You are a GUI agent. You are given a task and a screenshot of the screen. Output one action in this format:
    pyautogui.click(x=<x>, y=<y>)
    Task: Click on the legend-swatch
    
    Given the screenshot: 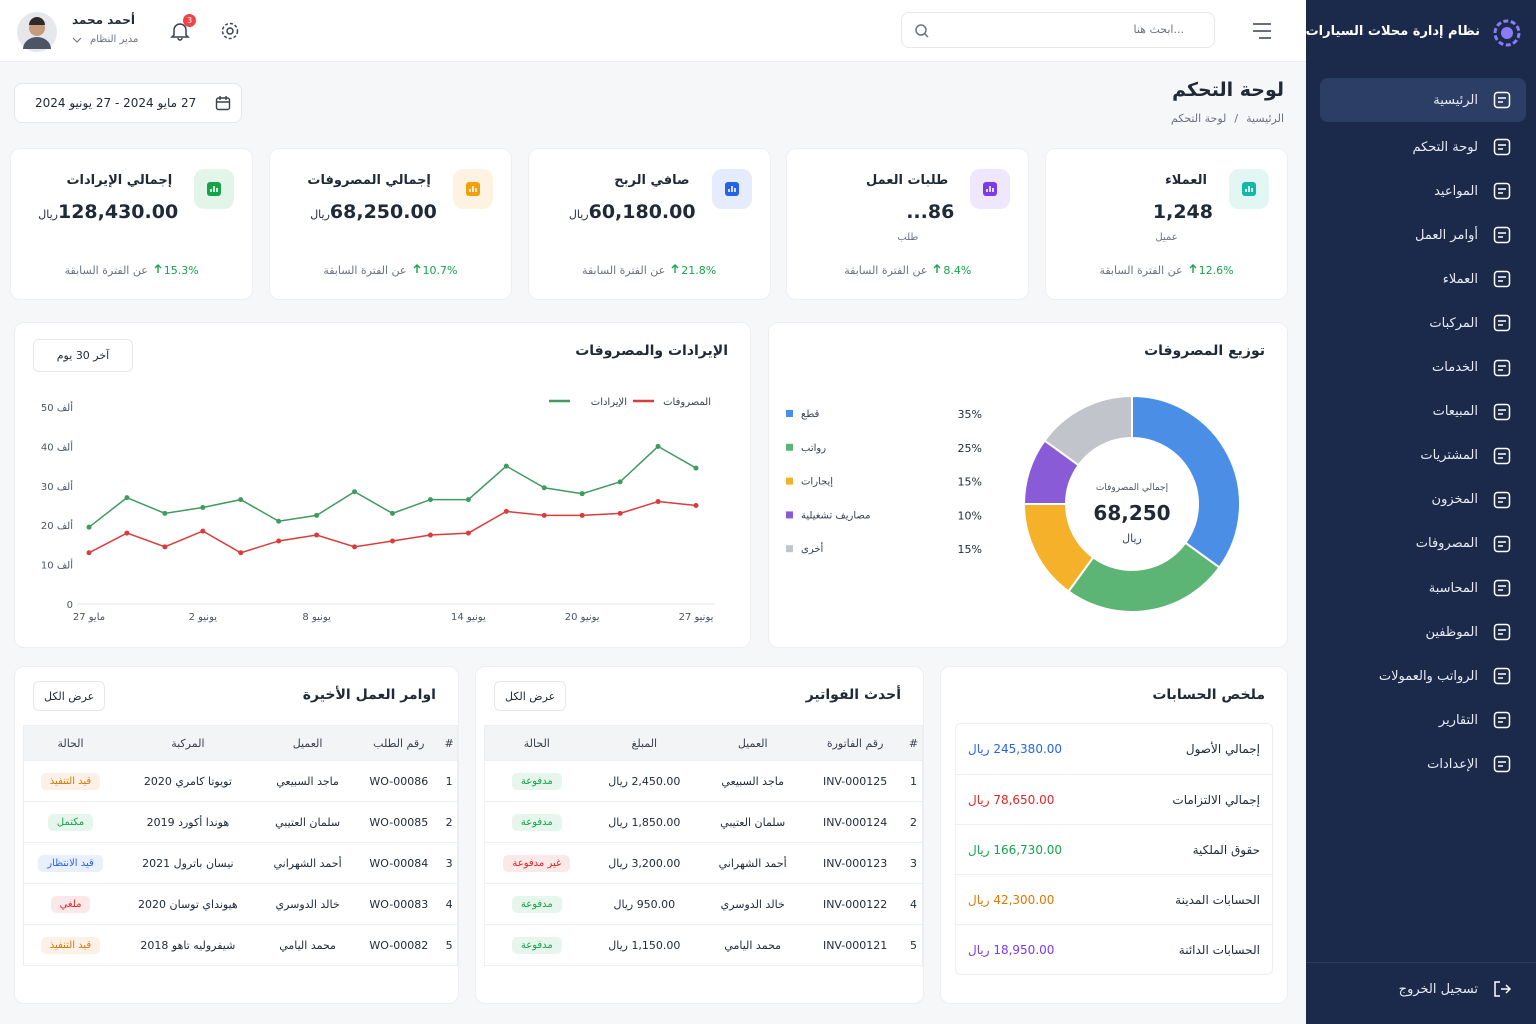 What is the action you would take?
    pyautogui.click(x=789, y=515)
    